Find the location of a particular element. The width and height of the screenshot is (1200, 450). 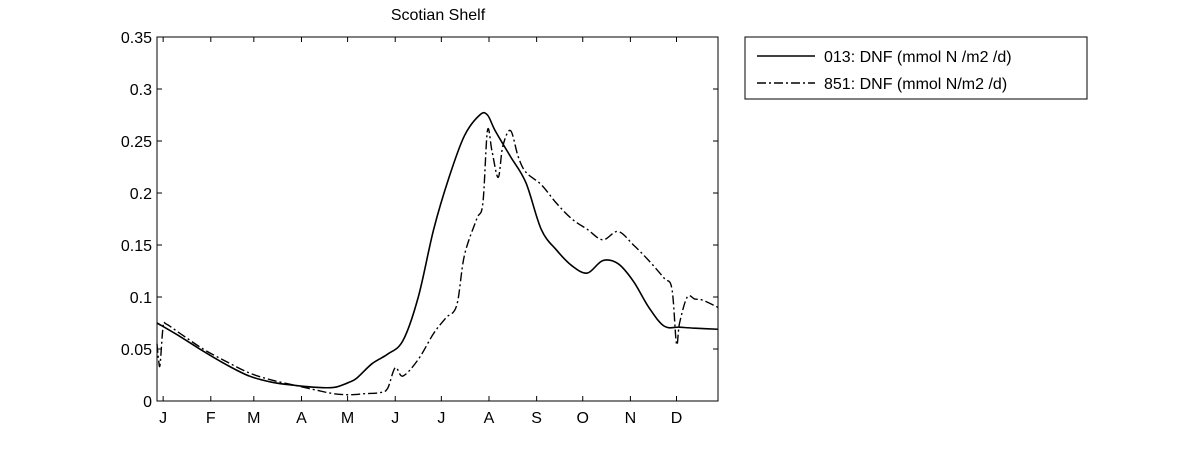

legend-label-1: 013: DNF (mmol N /m2 /d) is located at coordinates (918, 57).